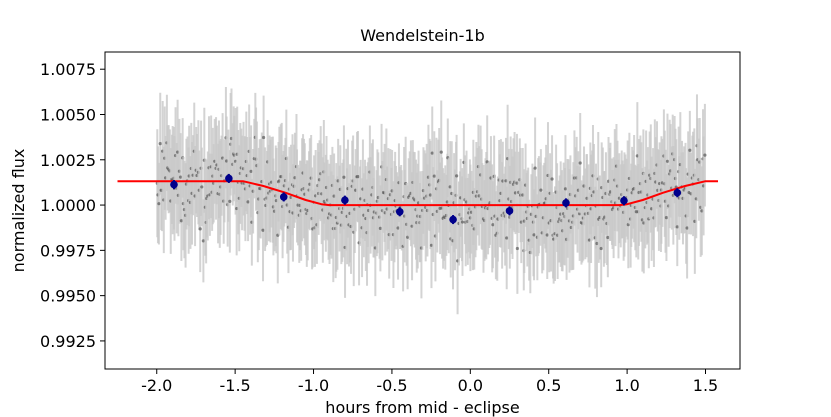 The width and height of the screenshot is (831, 417). Describe the element at coordinates (313, 385) in the screenshot. I see `x-tick-label: -1.0` at that location.